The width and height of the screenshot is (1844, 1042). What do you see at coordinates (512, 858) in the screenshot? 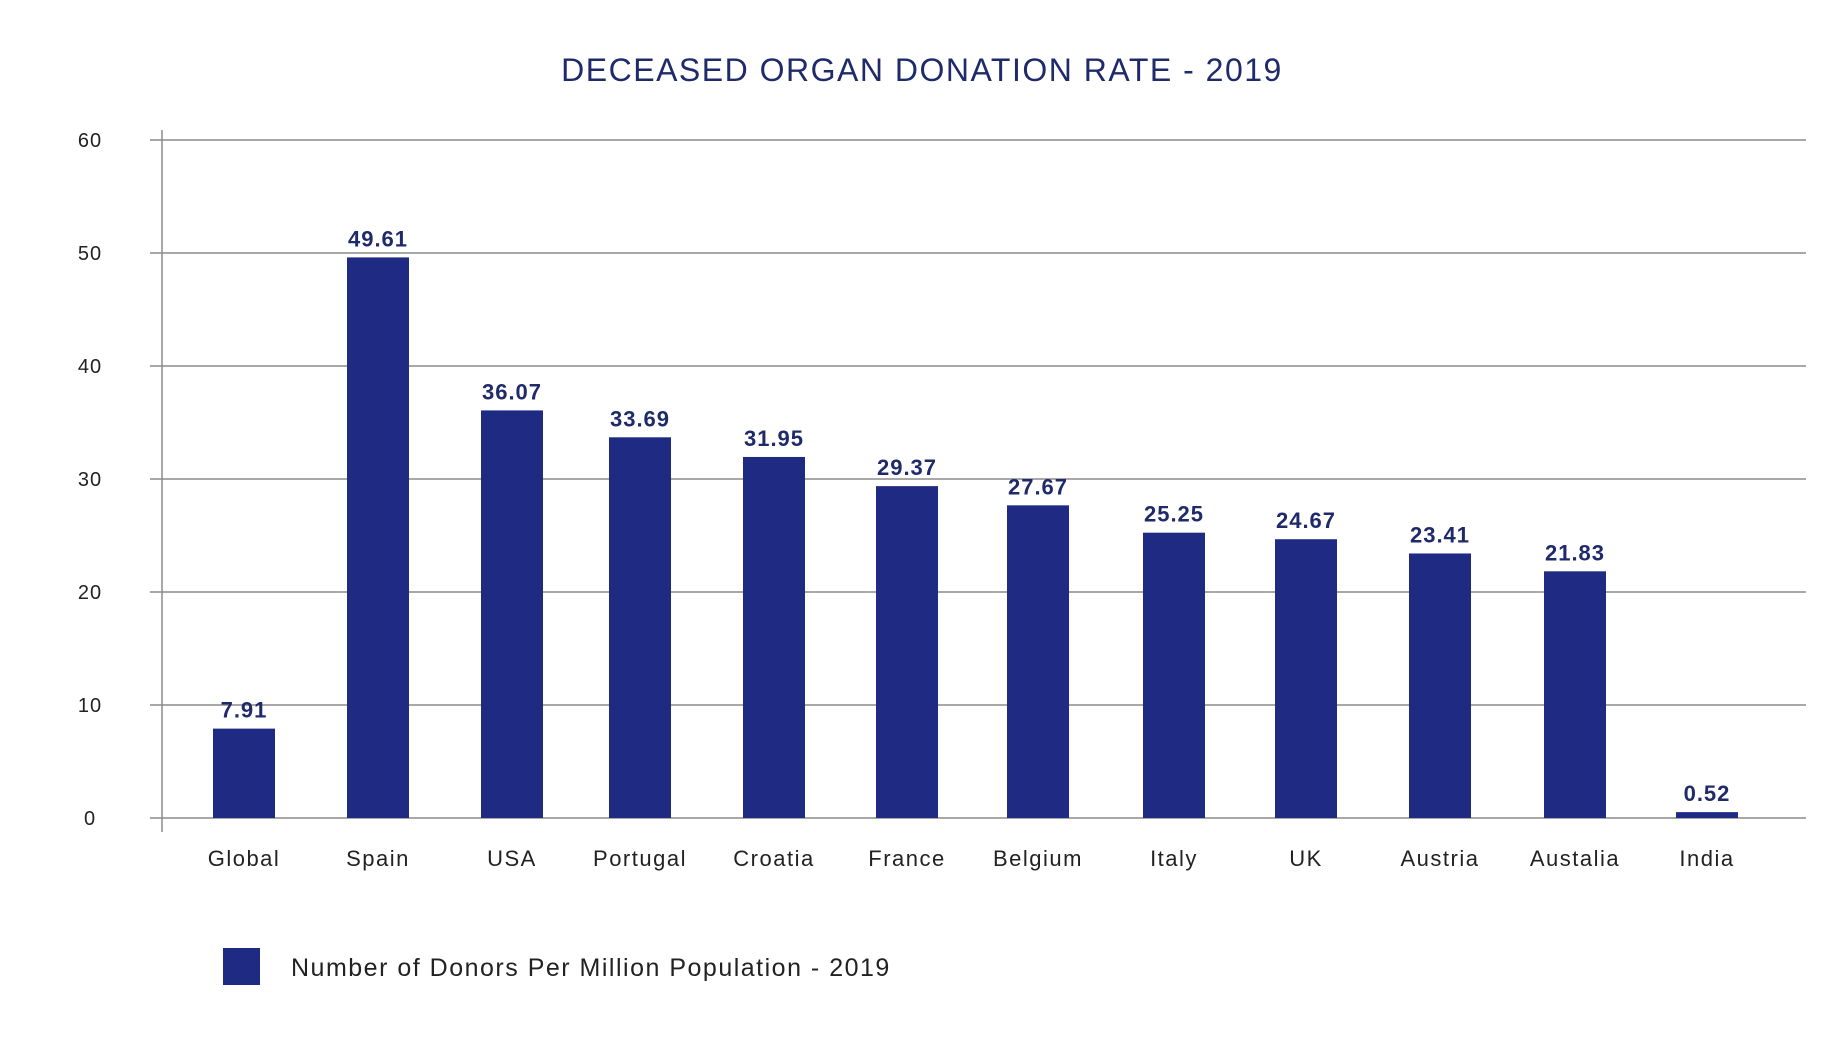
I see `x-tick-label: USA` at bounding box center [512, 858].